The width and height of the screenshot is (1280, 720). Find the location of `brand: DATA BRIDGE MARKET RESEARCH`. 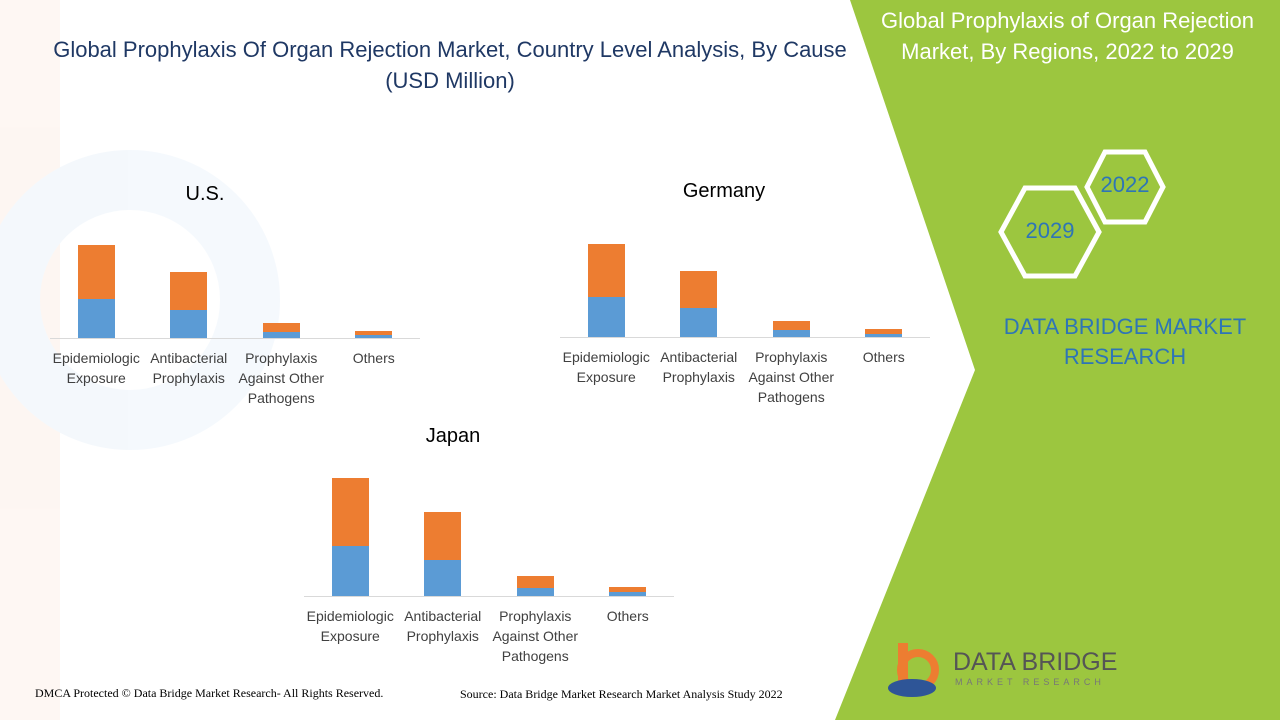

brand: DATA BRIDGE MARKET RESEARCH is located at coordinates (1125, 341).